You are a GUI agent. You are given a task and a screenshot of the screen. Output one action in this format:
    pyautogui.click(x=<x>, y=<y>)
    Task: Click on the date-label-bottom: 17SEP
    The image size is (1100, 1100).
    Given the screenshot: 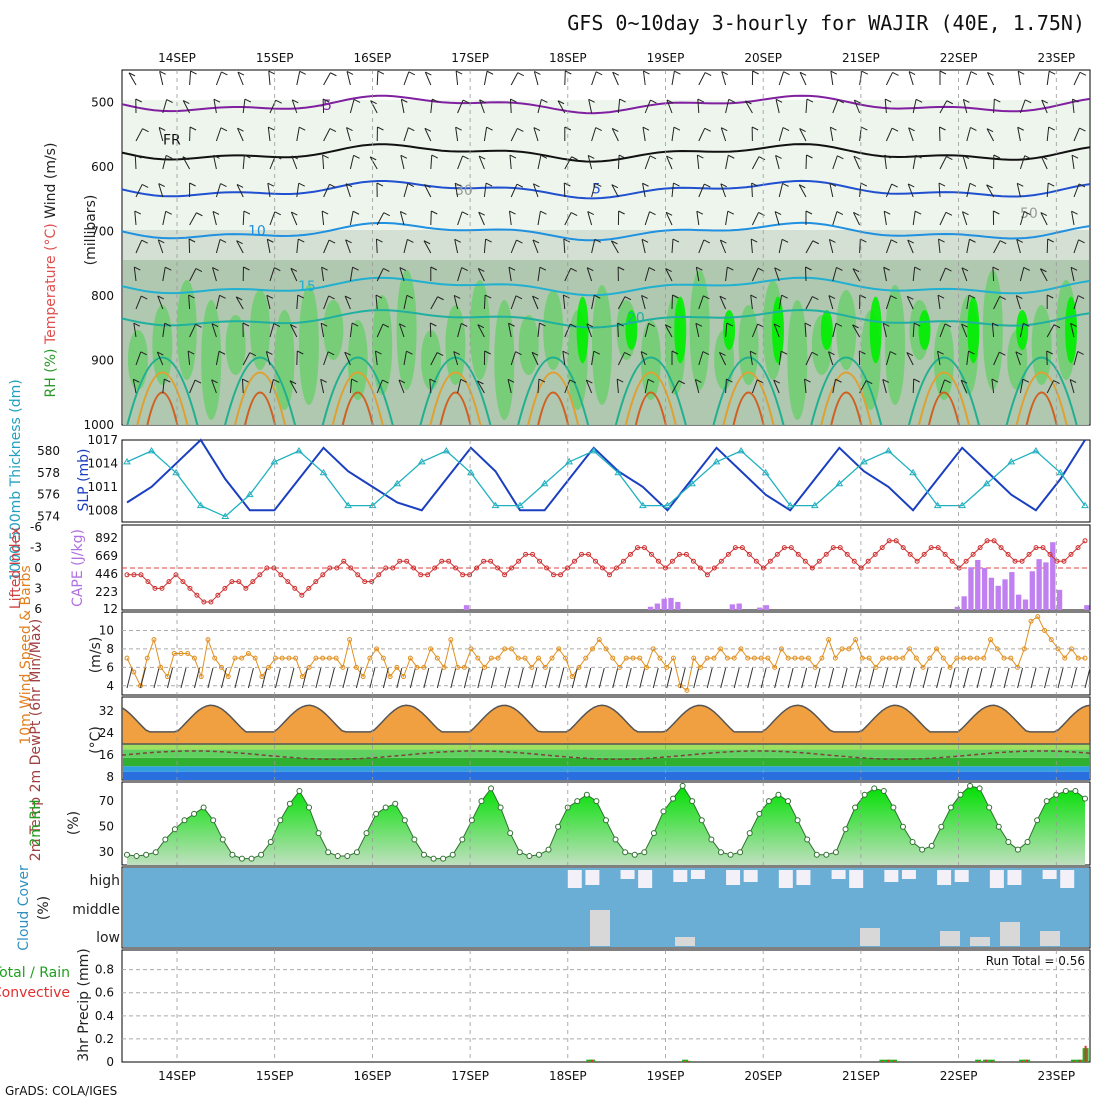 What is the action you would take?
    pyautogui.click(x=470, y=1076)
    